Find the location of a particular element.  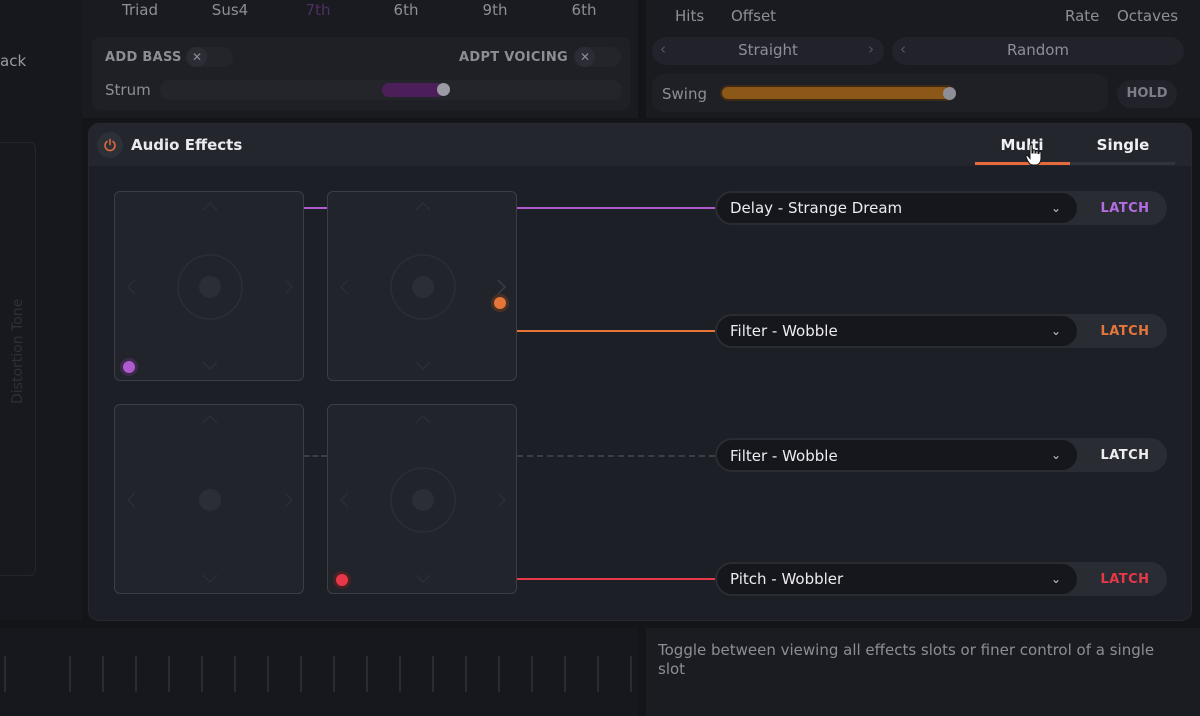

audio-effects-title: Audio Effects is located at coordinates (187, 145).